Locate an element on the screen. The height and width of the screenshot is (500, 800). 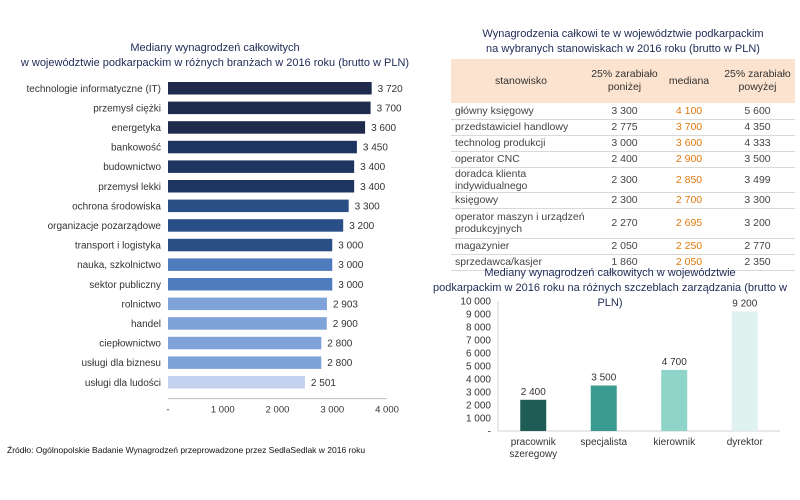
cell-high: 3 500 is located at coordinates (757, 159).